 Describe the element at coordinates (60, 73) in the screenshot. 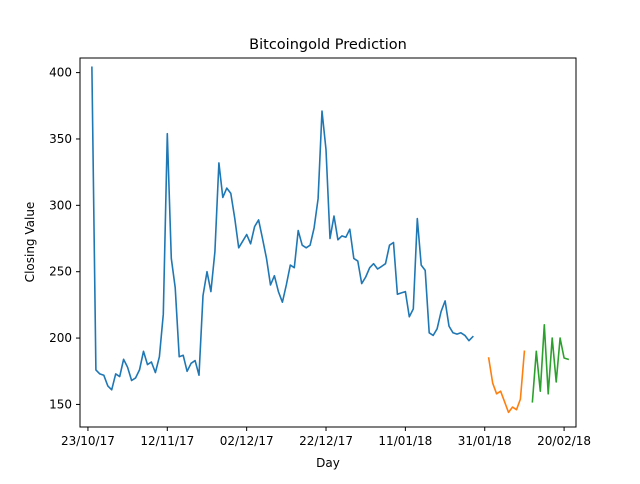

I see `y-tick-label: 400` at that location.